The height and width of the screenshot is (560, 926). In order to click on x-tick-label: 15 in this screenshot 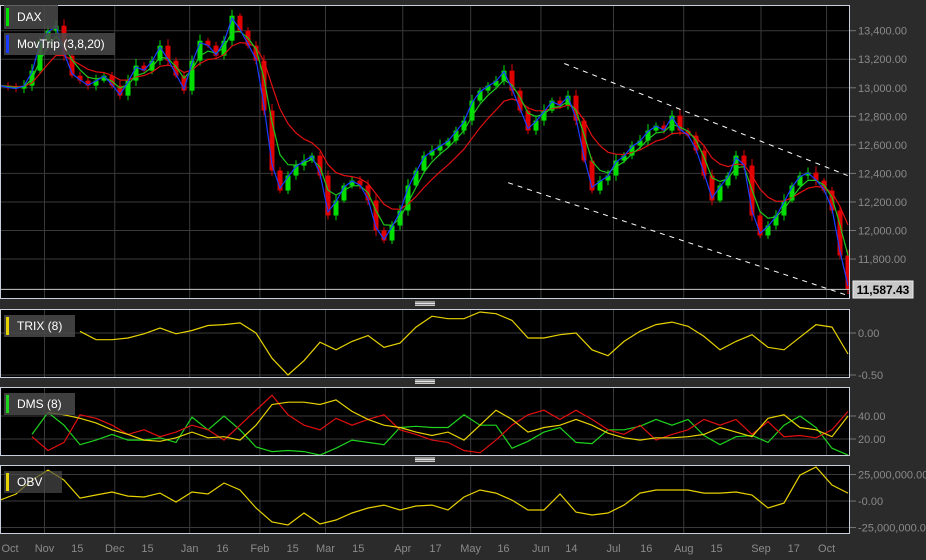, I will do `click(77, 549)`.